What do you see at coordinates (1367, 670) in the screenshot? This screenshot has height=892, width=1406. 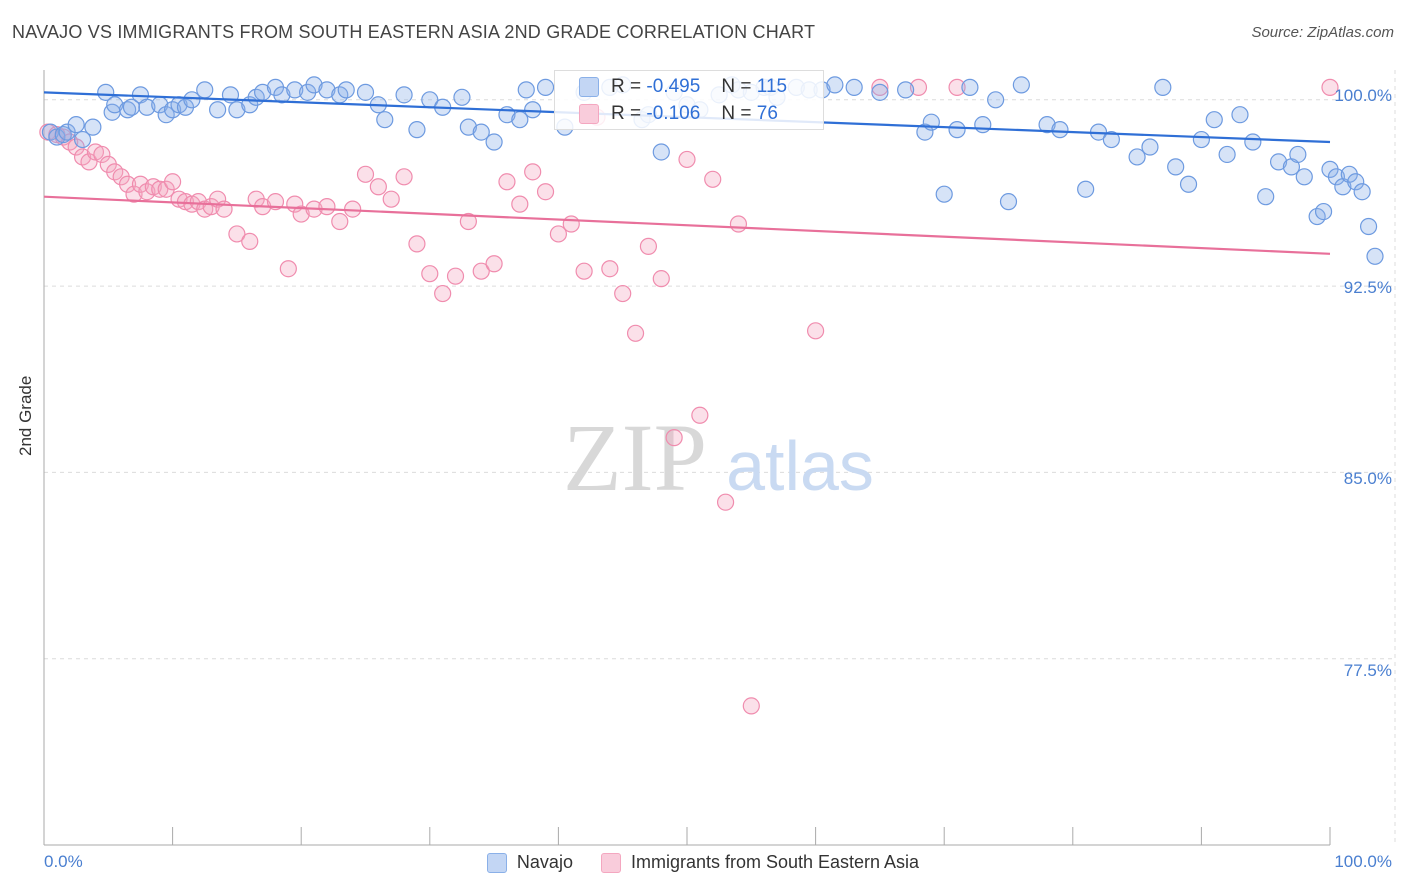 I see `y-tick-label: 77.5%` at bounding box center [1367, 670].